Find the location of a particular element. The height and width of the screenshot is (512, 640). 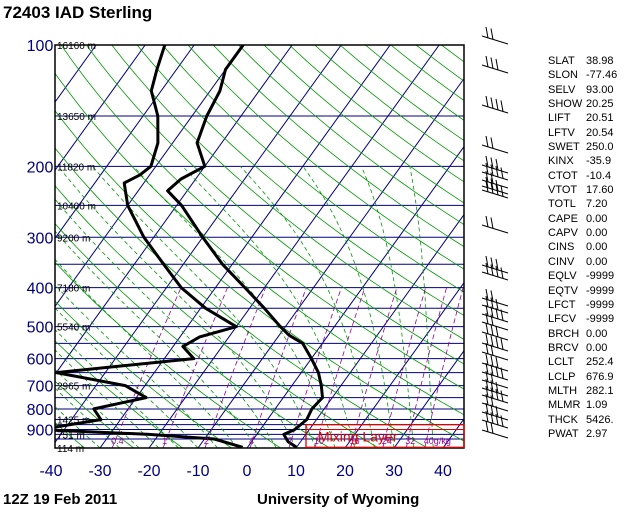

station-title: 72403 IAD Sterling is located at coordinates (78, 12).